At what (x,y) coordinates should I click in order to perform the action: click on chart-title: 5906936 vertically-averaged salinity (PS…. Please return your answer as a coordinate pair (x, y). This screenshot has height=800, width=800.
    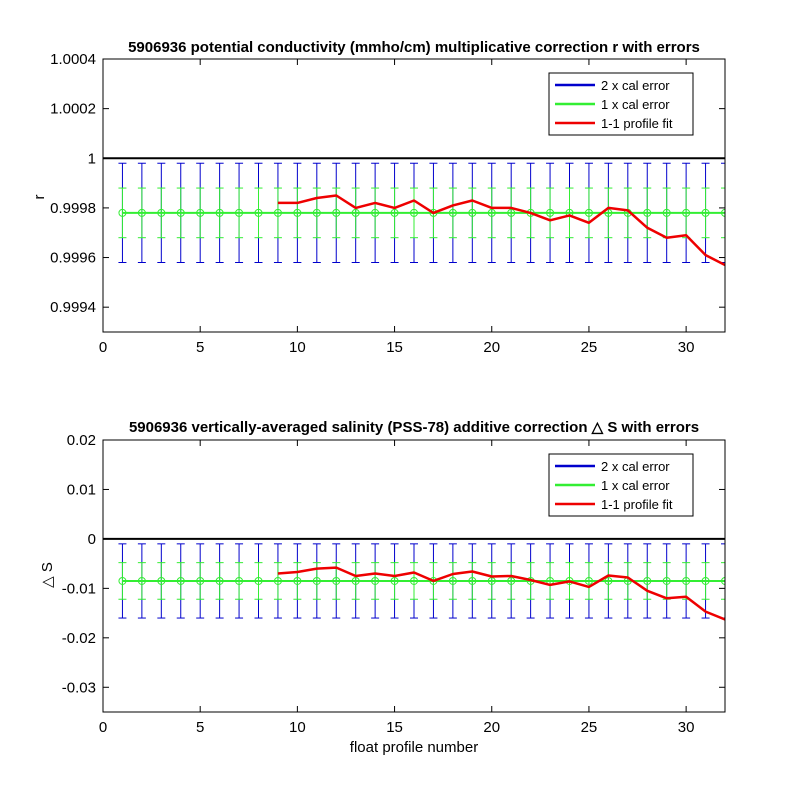
    Looking at the image, I should click on (414, 427).